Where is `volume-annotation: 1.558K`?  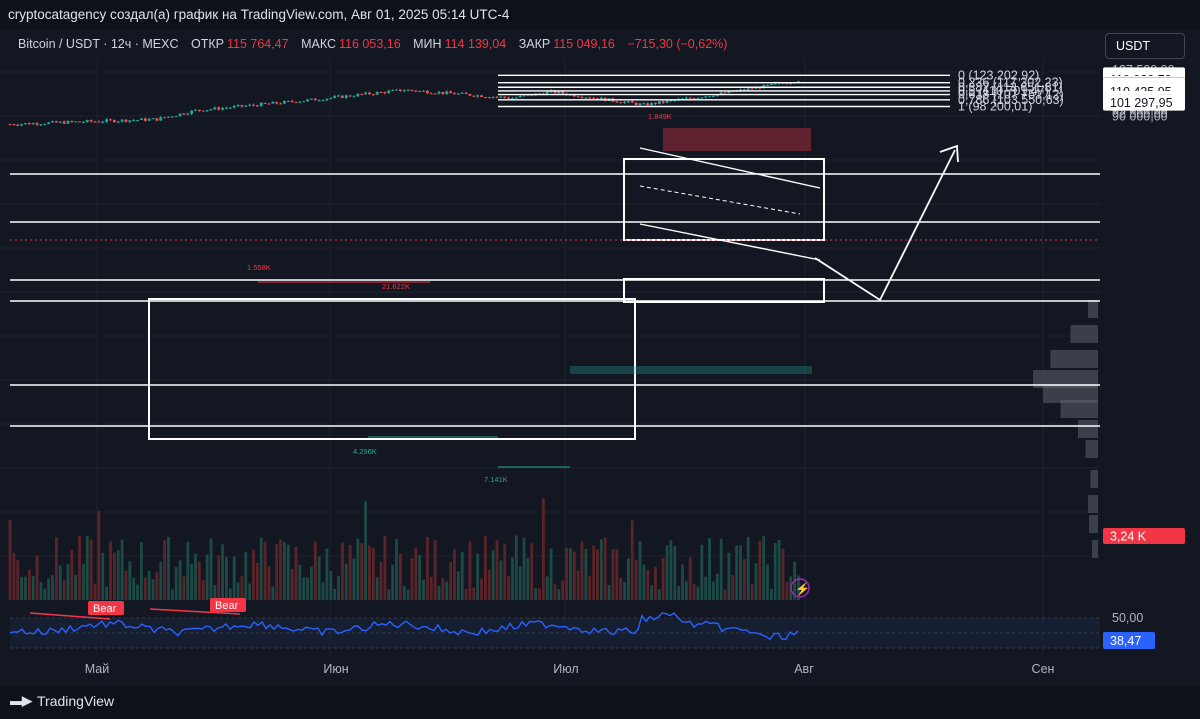
volume-annotation: 1.558K is located at coordinates (259, 267).